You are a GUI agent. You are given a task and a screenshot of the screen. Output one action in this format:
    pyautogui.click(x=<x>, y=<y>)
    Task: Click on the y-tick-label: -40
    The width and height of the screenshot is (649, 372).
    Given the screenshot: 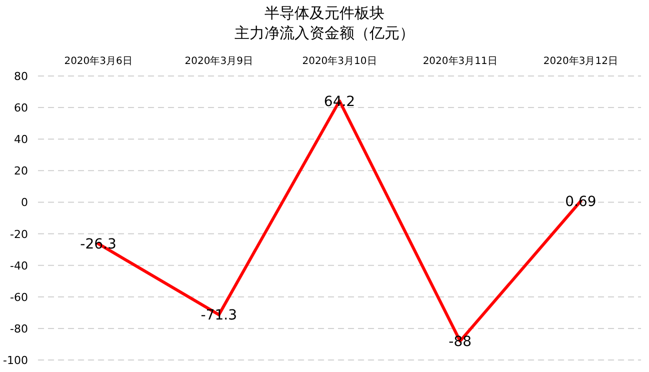 What is the action you would take?
    pyautogui.click(x=19, y=265)
    